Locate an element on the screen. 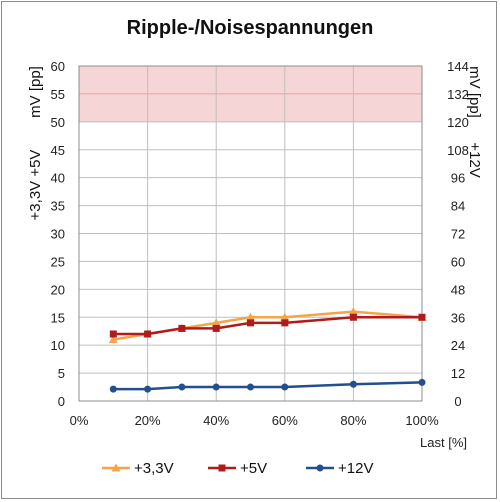  x-tick-label: 100% is located at coordinates (422, 420).